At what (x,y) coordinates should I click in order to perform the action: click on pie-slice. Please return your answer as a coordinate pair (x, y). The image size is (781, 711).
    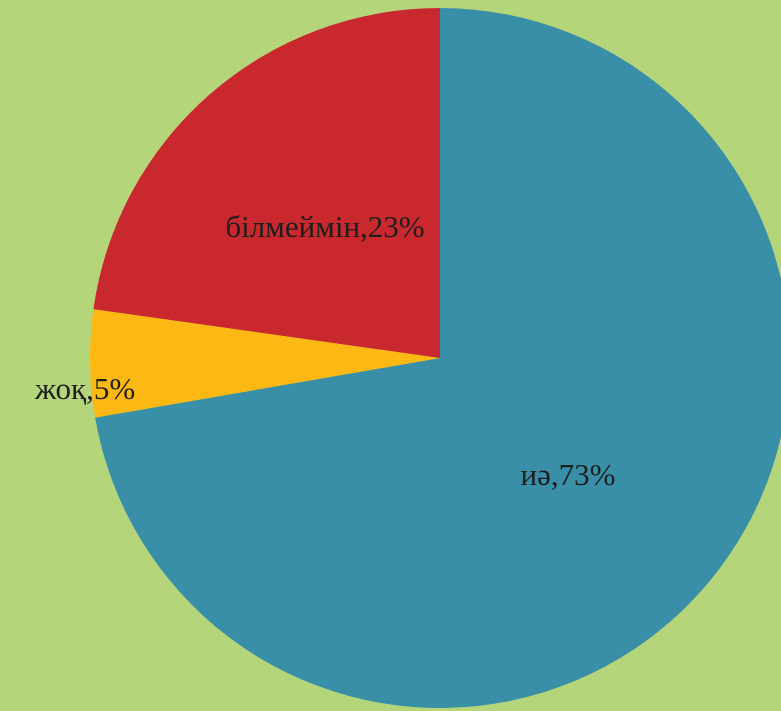
    Looking at the image, I should click on (264, 363).